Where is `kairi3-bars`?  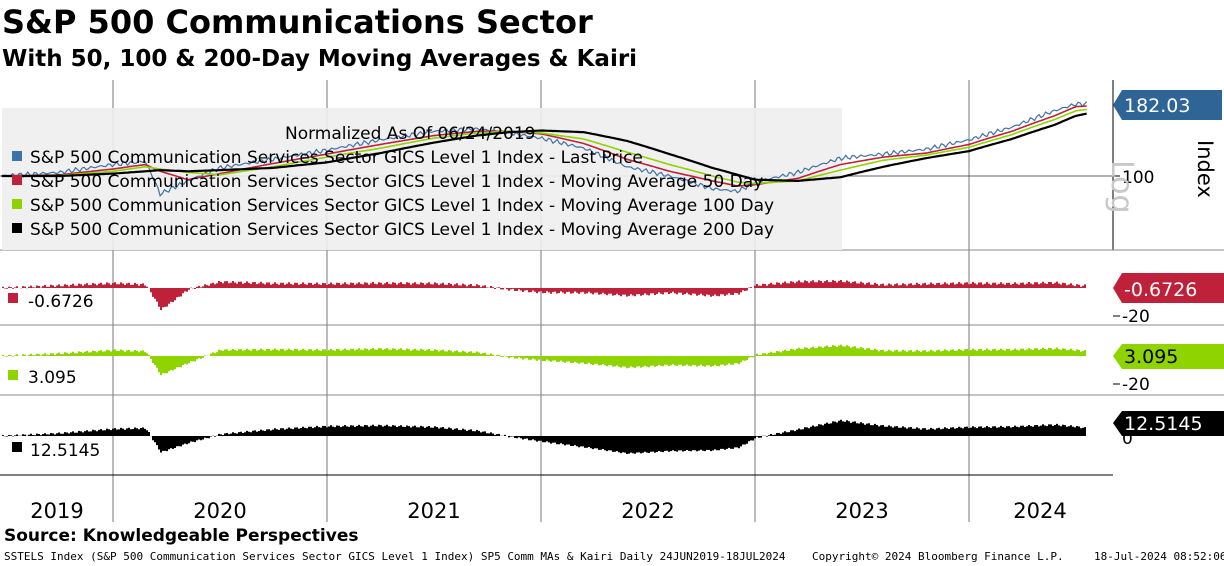
kairi3-bars is located at coordinates (543, 436).